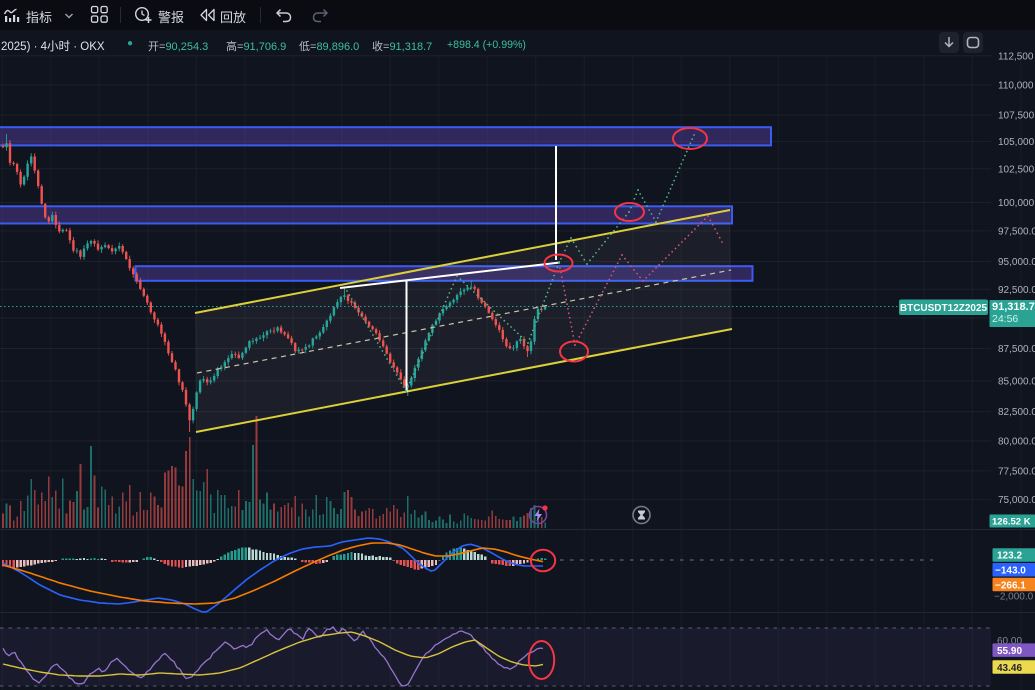  Describe the element at coordinates (1013, 307) in the screenshot. I see `svg-text: 91,318.7` at that location.